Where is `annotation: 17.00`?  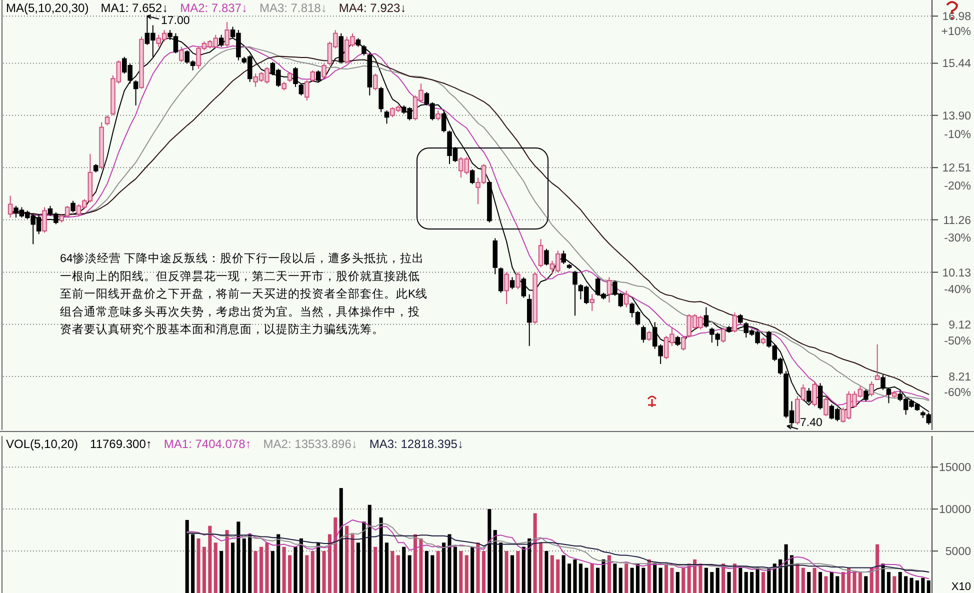
annotation: 17.00 is located at coordinates (175, 21).